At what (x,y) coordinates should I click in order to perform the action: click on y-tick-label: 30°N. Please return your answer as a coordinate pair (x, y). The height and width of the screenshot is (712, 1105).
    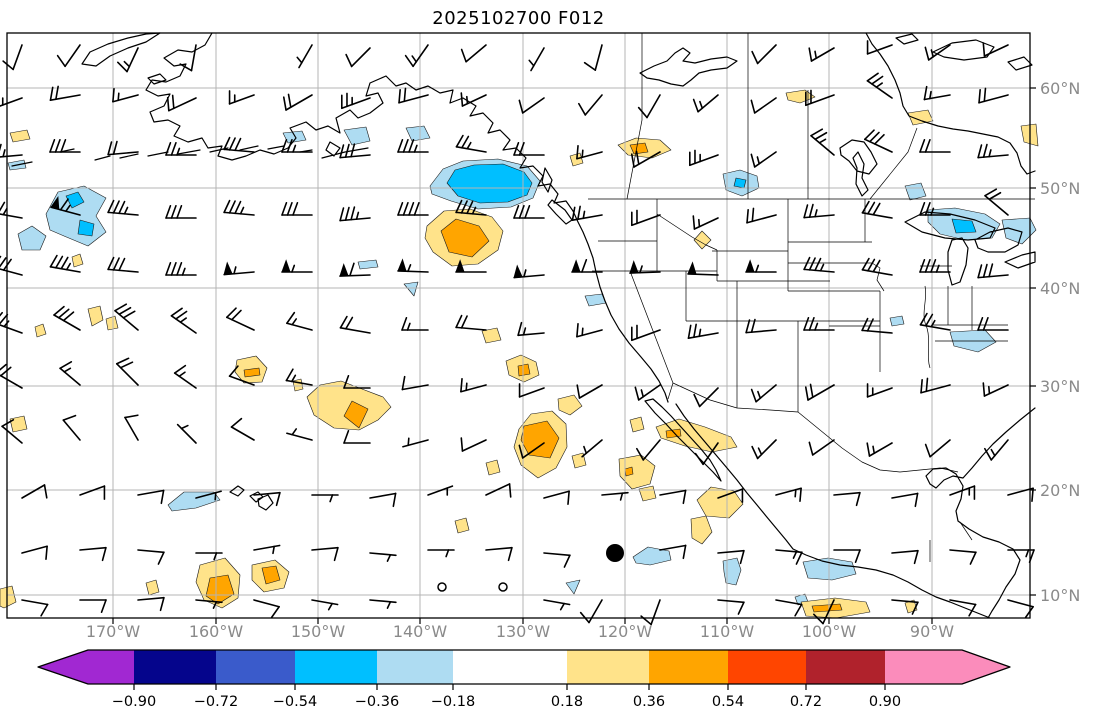
    Looking at the image, I should click on (1060, 386).